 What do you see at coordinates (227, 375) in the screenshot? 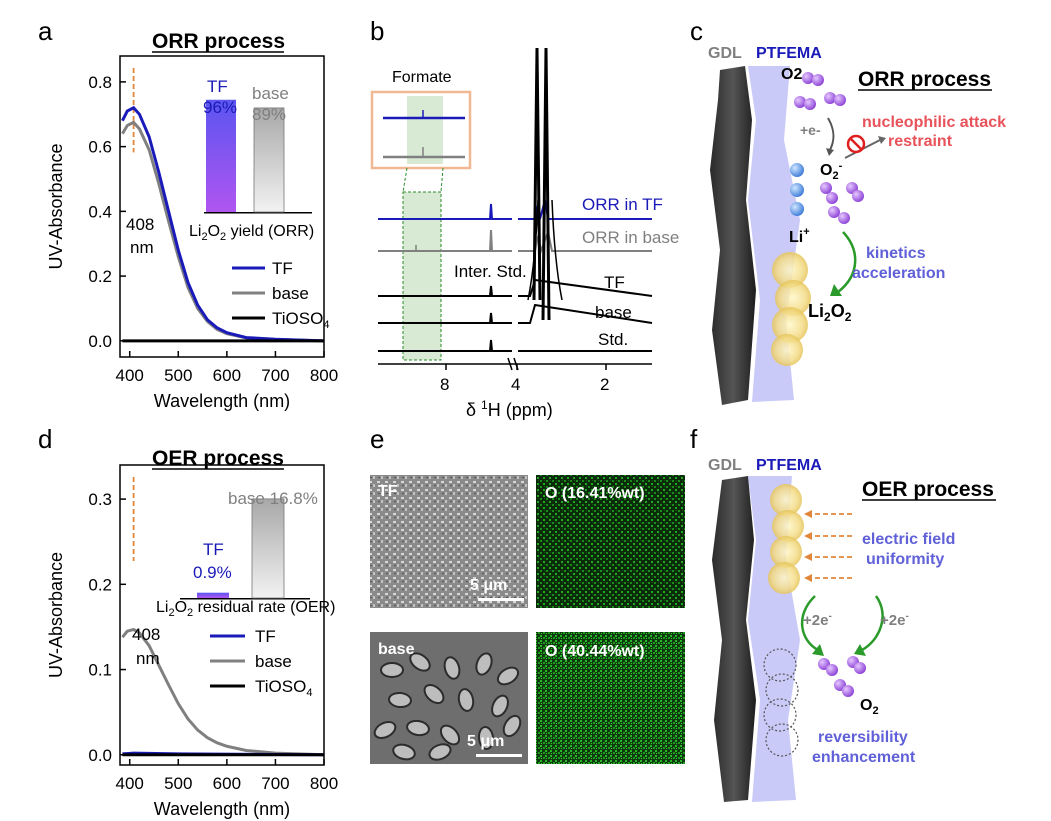
I see `uv-a-xtick-label: 600` at bounding box center [227, 375].